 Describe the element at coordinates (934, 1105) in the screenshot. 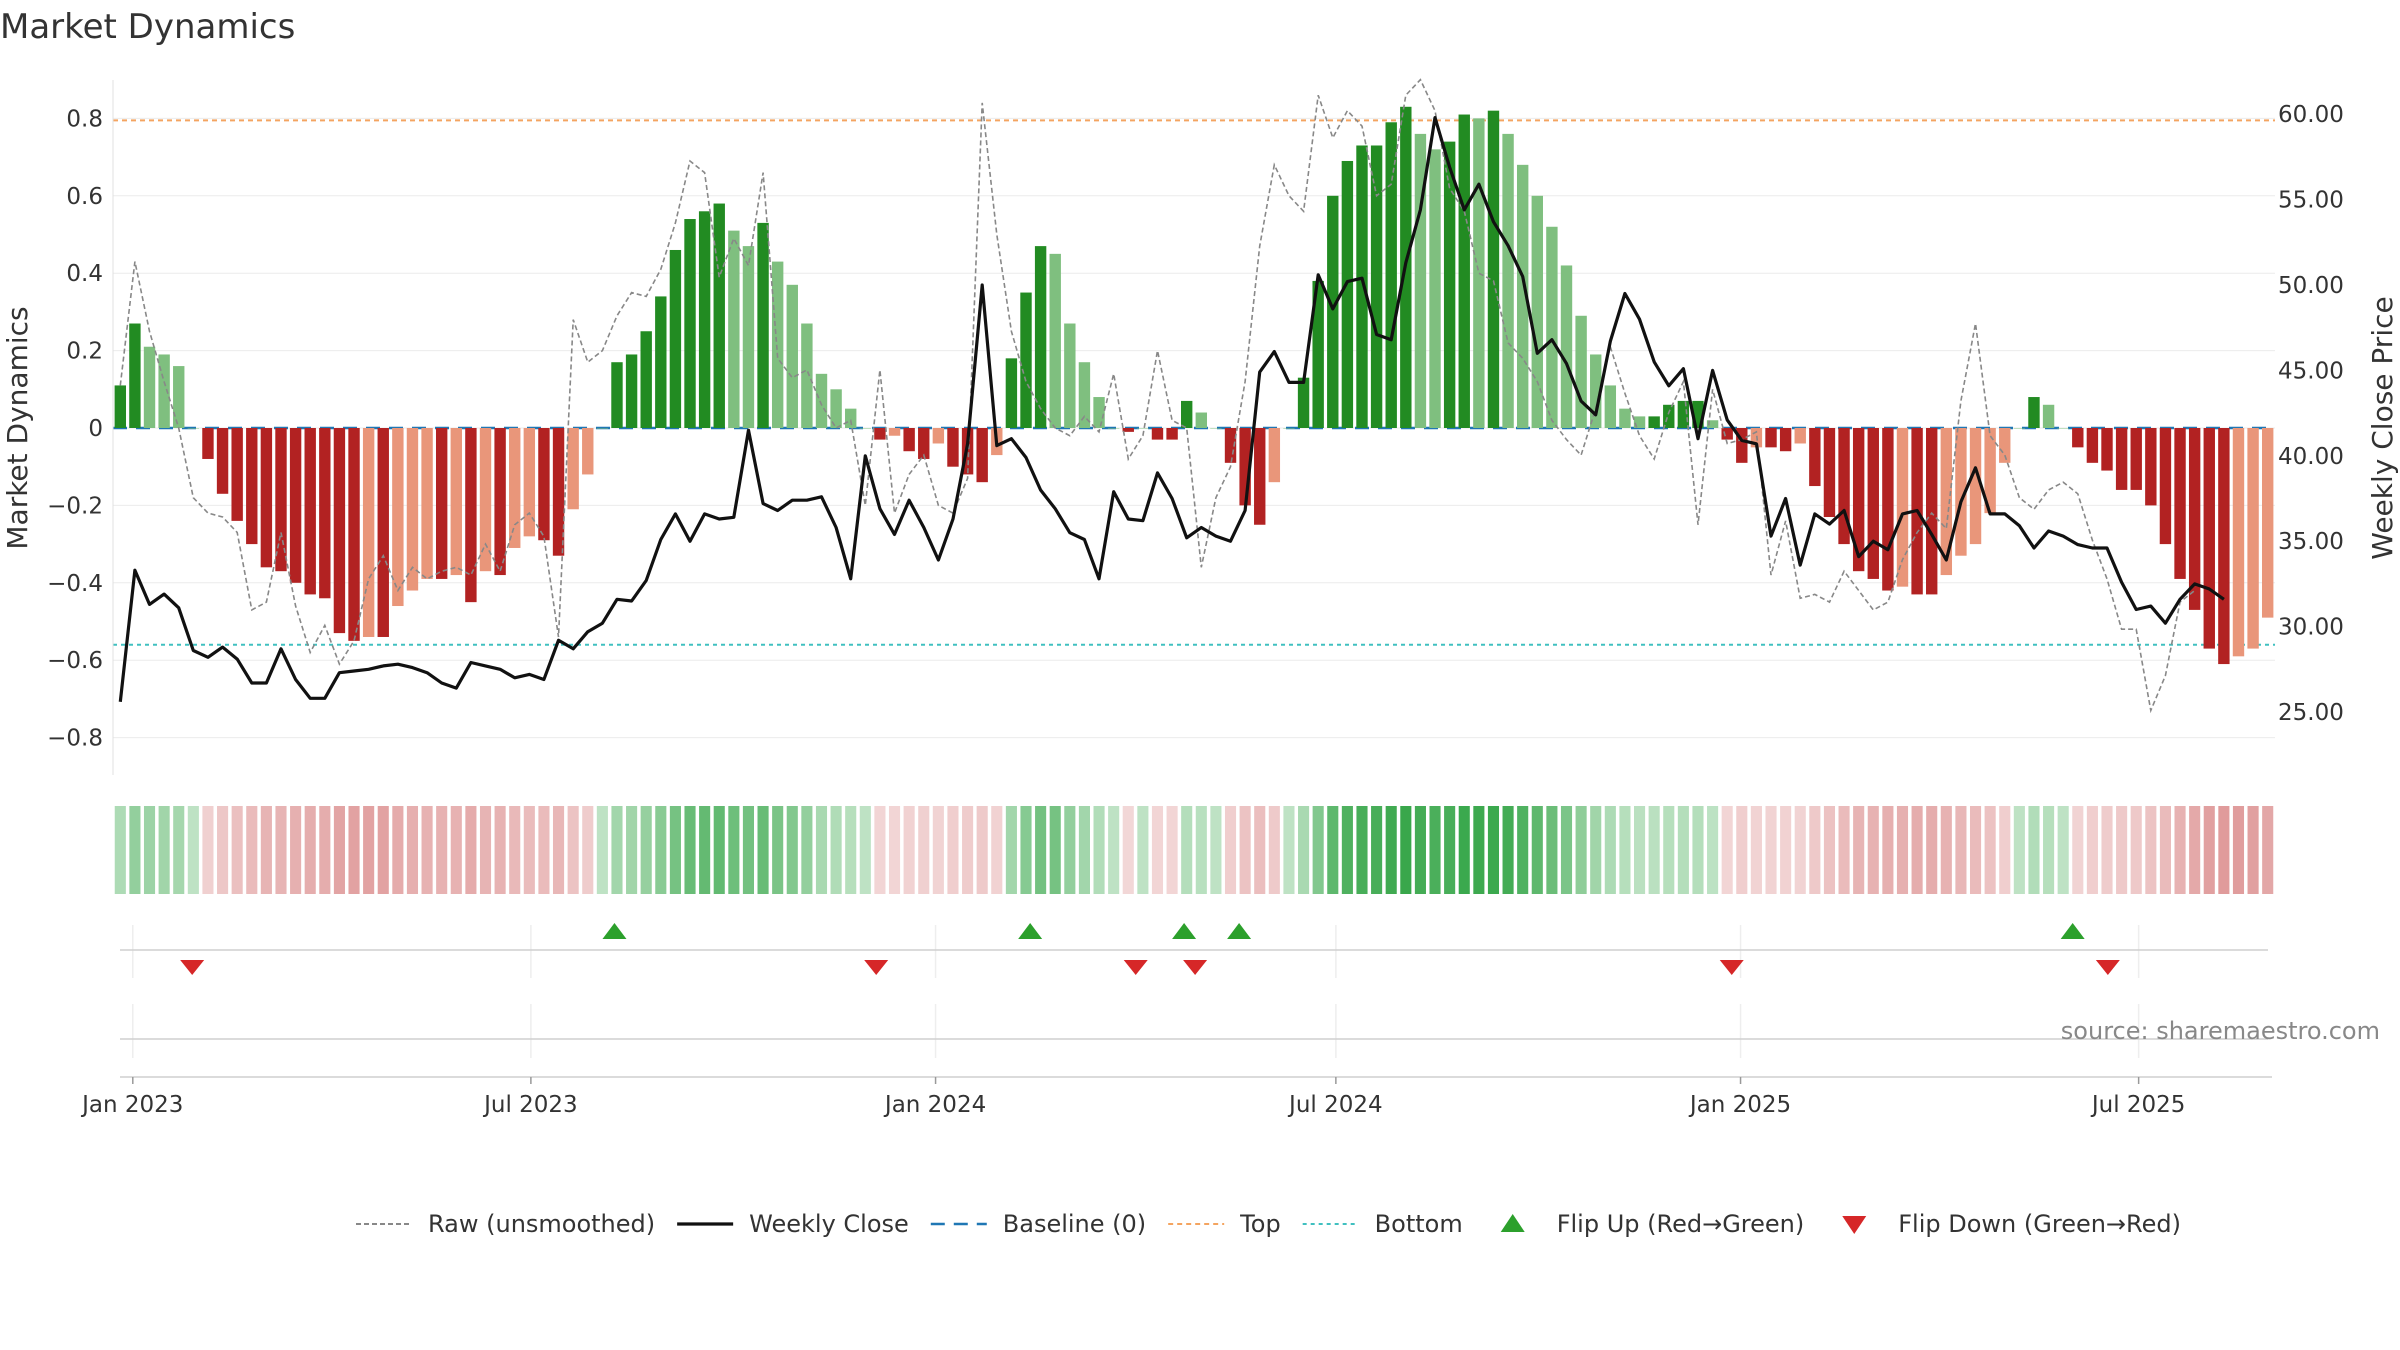

I see `x-tick-label: Jan 2024` at that location.